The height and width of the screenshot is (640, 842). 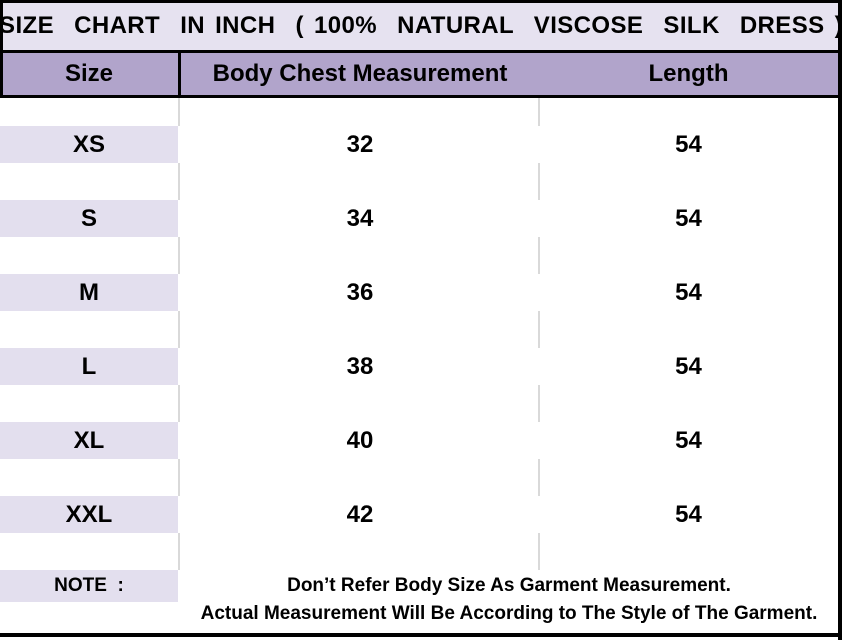 What do you see at coordinates (360, 366) in the screenshot?
I see `chest-cell: 38` at bounding box center [360, 366].